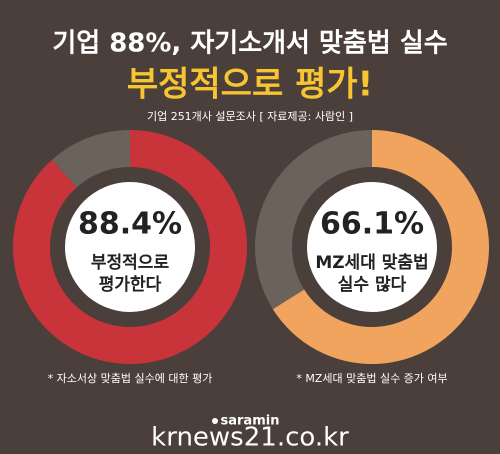 The image size is (500, 454). What do you see at coordinates (130, 224) in the screenshot?
I see `value-label: 88.4%` at bounding box center [130, 224].